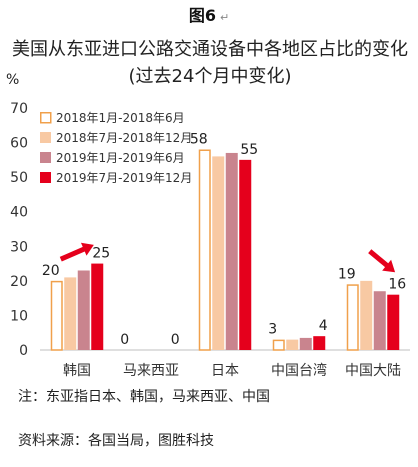  What do you see at coordinates (202, 15) in the screenshot?
I see `figure-label-text: 图6` at bounding box center [202, 15].